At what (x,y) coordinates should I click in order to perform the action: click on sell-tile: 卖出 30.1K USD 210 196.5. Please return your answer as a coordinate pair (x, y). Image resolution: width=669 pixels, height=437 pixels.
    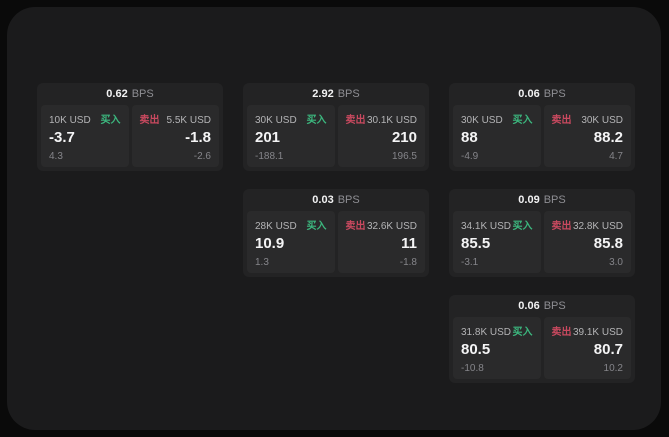
    Looking at the image, I should click on (381, 136).